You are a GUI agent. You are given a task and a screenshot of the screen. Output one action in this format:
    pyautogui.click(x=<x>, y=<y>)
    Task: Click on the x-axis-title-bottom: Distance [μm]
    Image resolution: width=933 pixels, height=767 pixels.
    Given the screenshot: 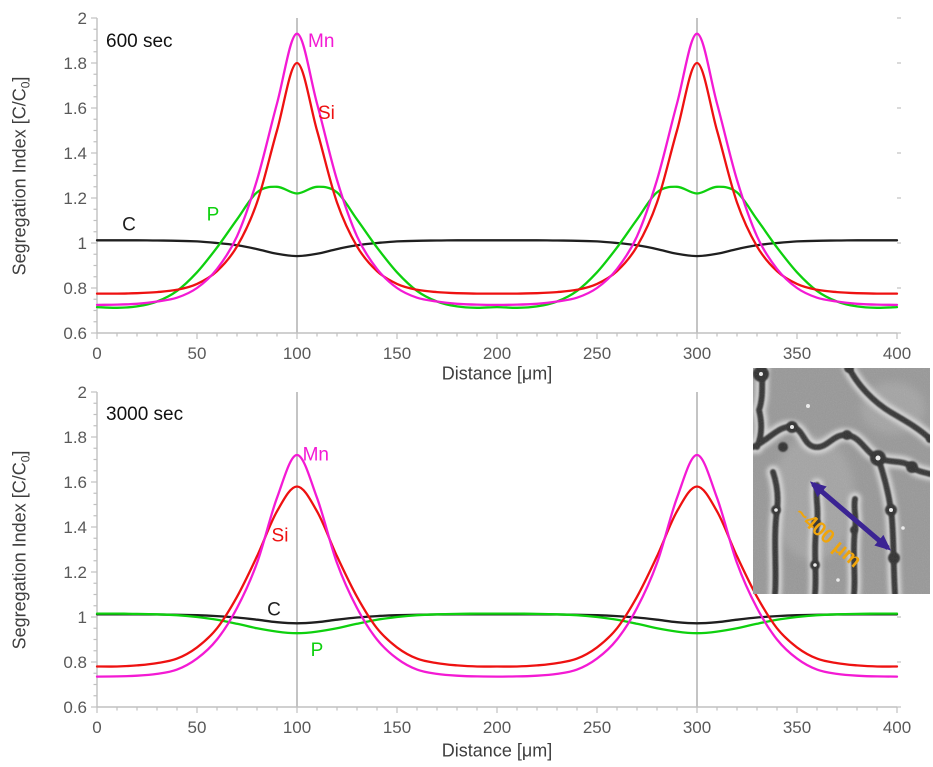 What is the action you would take?
    pyautogui.click(x=497, y=750)
    